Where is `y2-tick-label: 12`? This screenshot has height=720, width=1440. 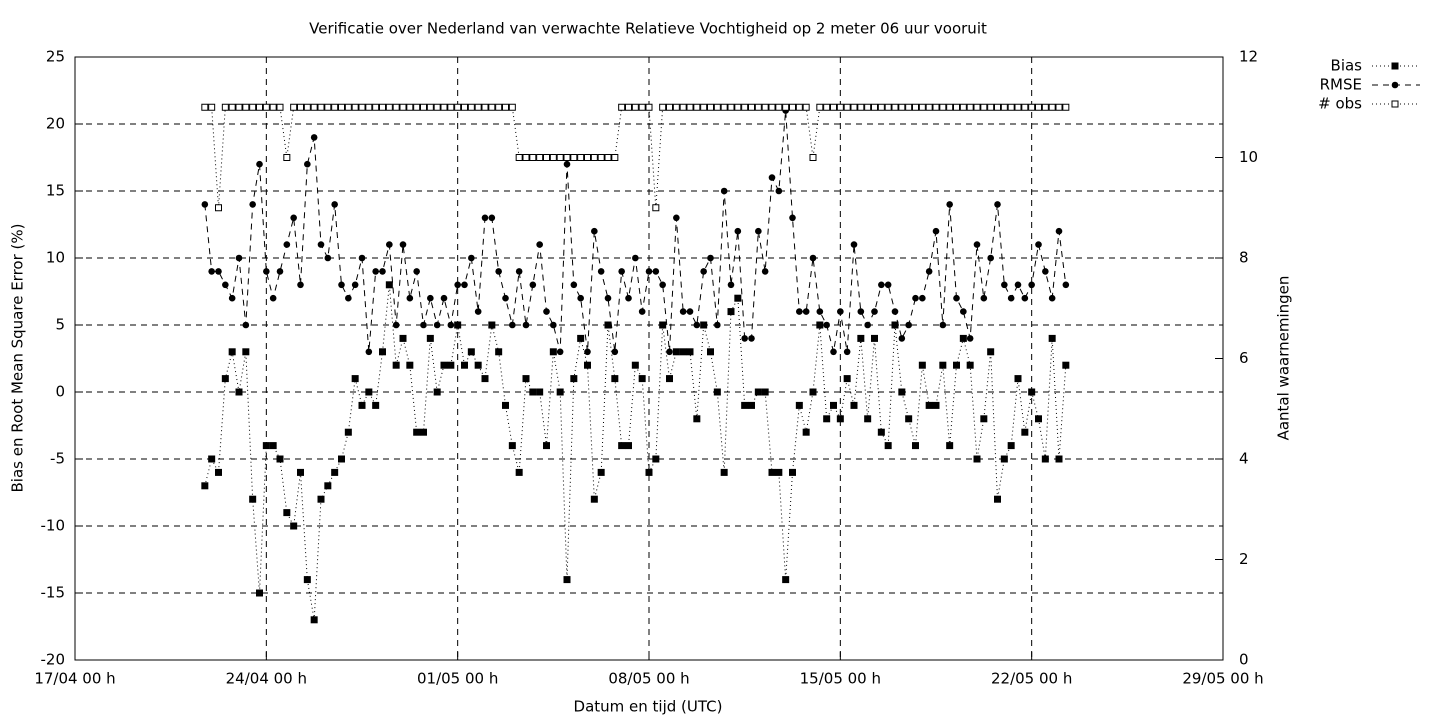
y2-tick-label: 12 is located at coordinates (1248, 57).